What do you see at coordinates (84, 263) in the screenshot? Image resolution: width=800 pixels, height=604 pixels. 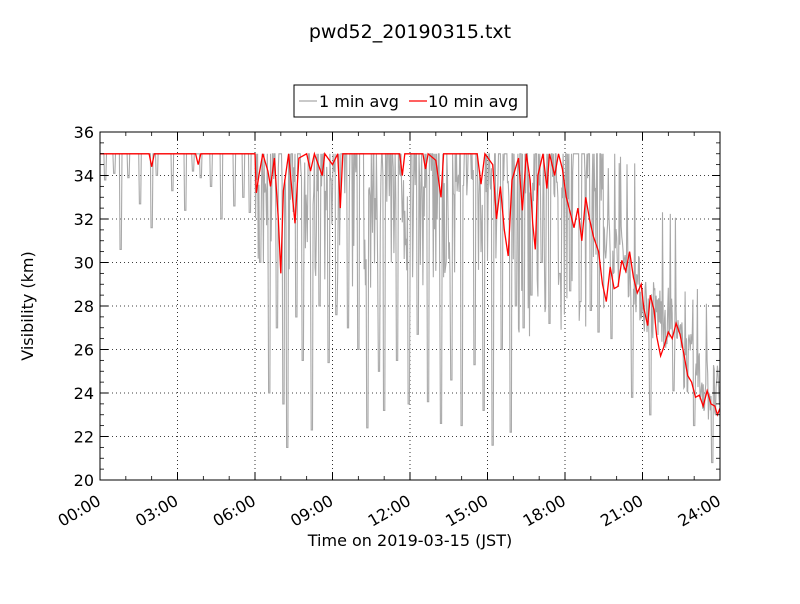 I see `y-tick-label: 30` at bounding box center [84, 263].